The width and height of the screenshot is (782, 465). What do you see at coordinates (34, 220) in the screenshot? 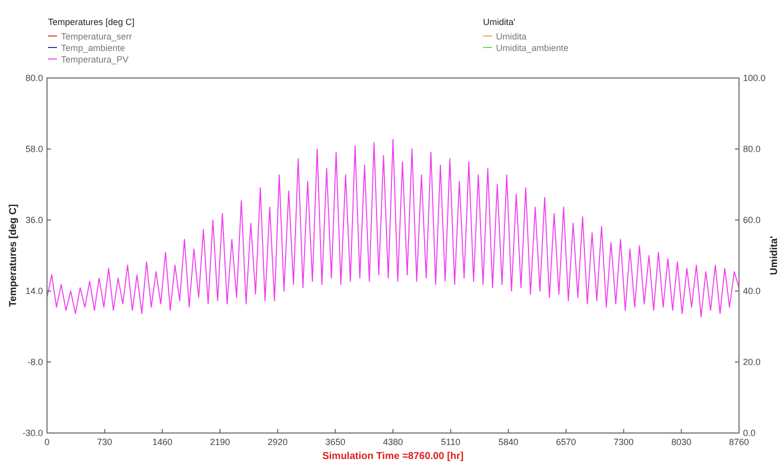
I see `y-tick-label: 36.0` at bounding box center [34, 220].